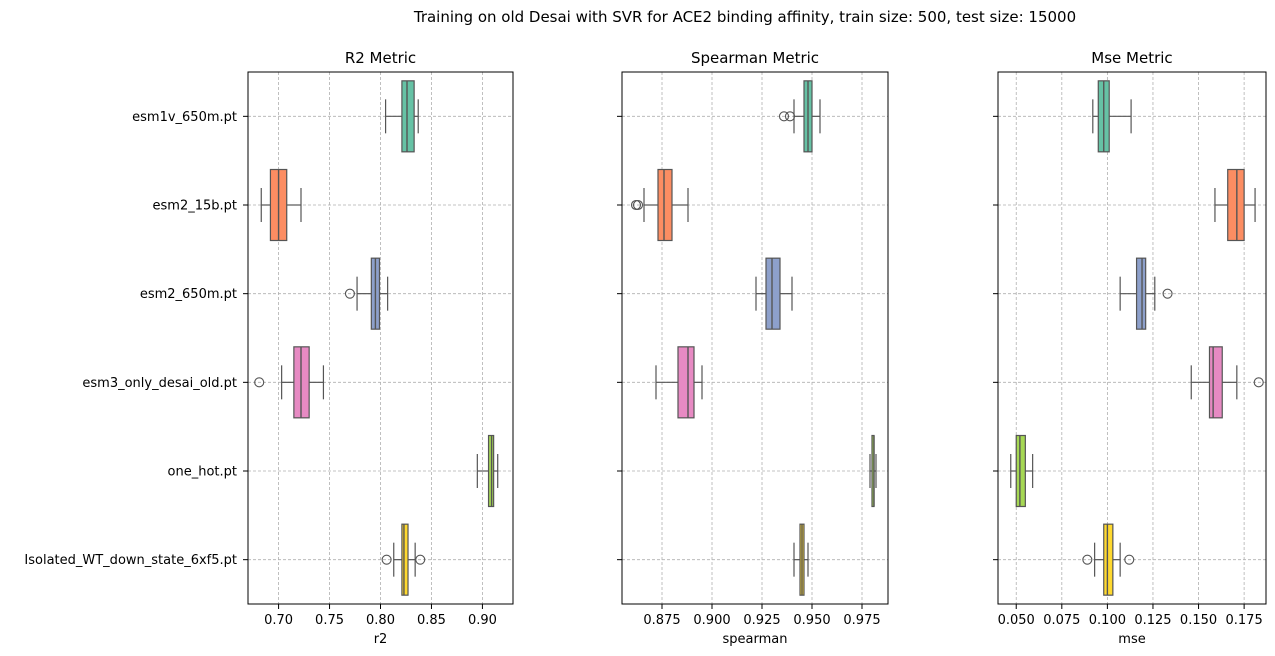 The height and width of the screenshot is (656, 1275). Describe the element at coordinates (1198, 620) in the screenshot. I see `x-tick-label: 0.150` at that location.